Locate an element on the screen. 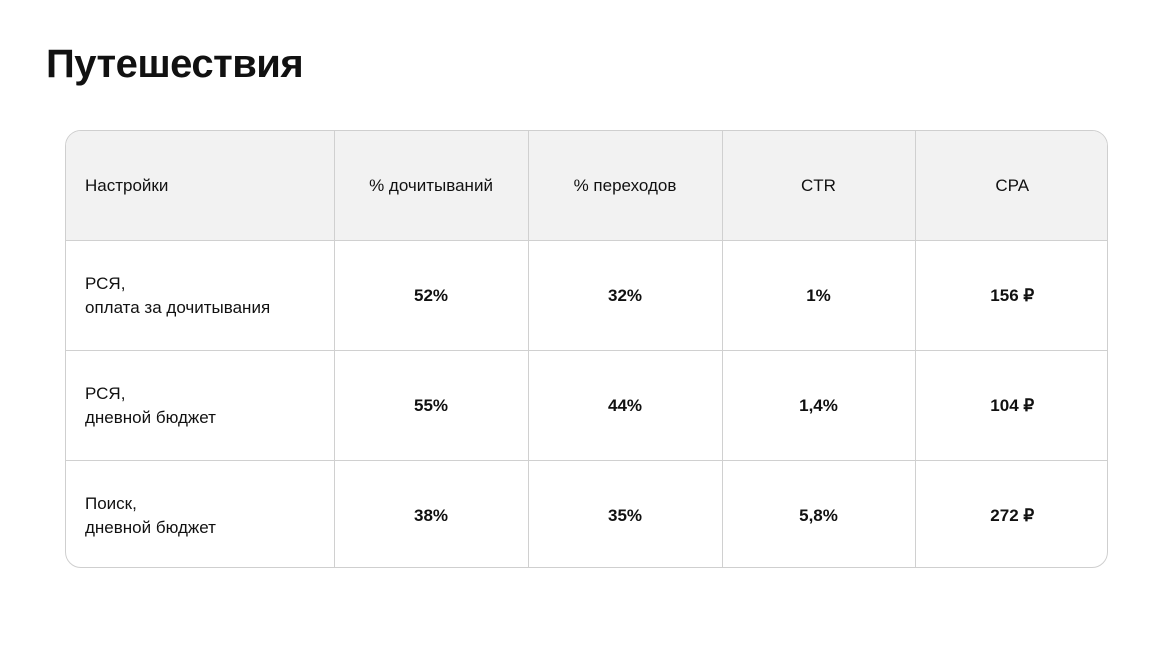 The height and width of the screenshot is (662, 1176). cell-setting: РСЯ, дневной бюджет is located at coordinates (200, 405).